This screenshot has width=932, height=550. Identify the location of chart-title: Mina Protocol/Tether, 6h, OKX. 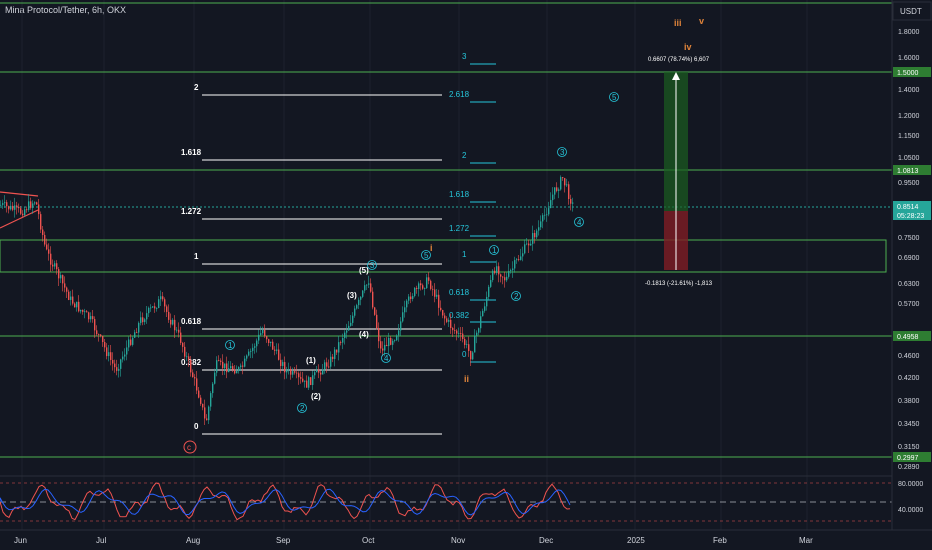
(66, 10).